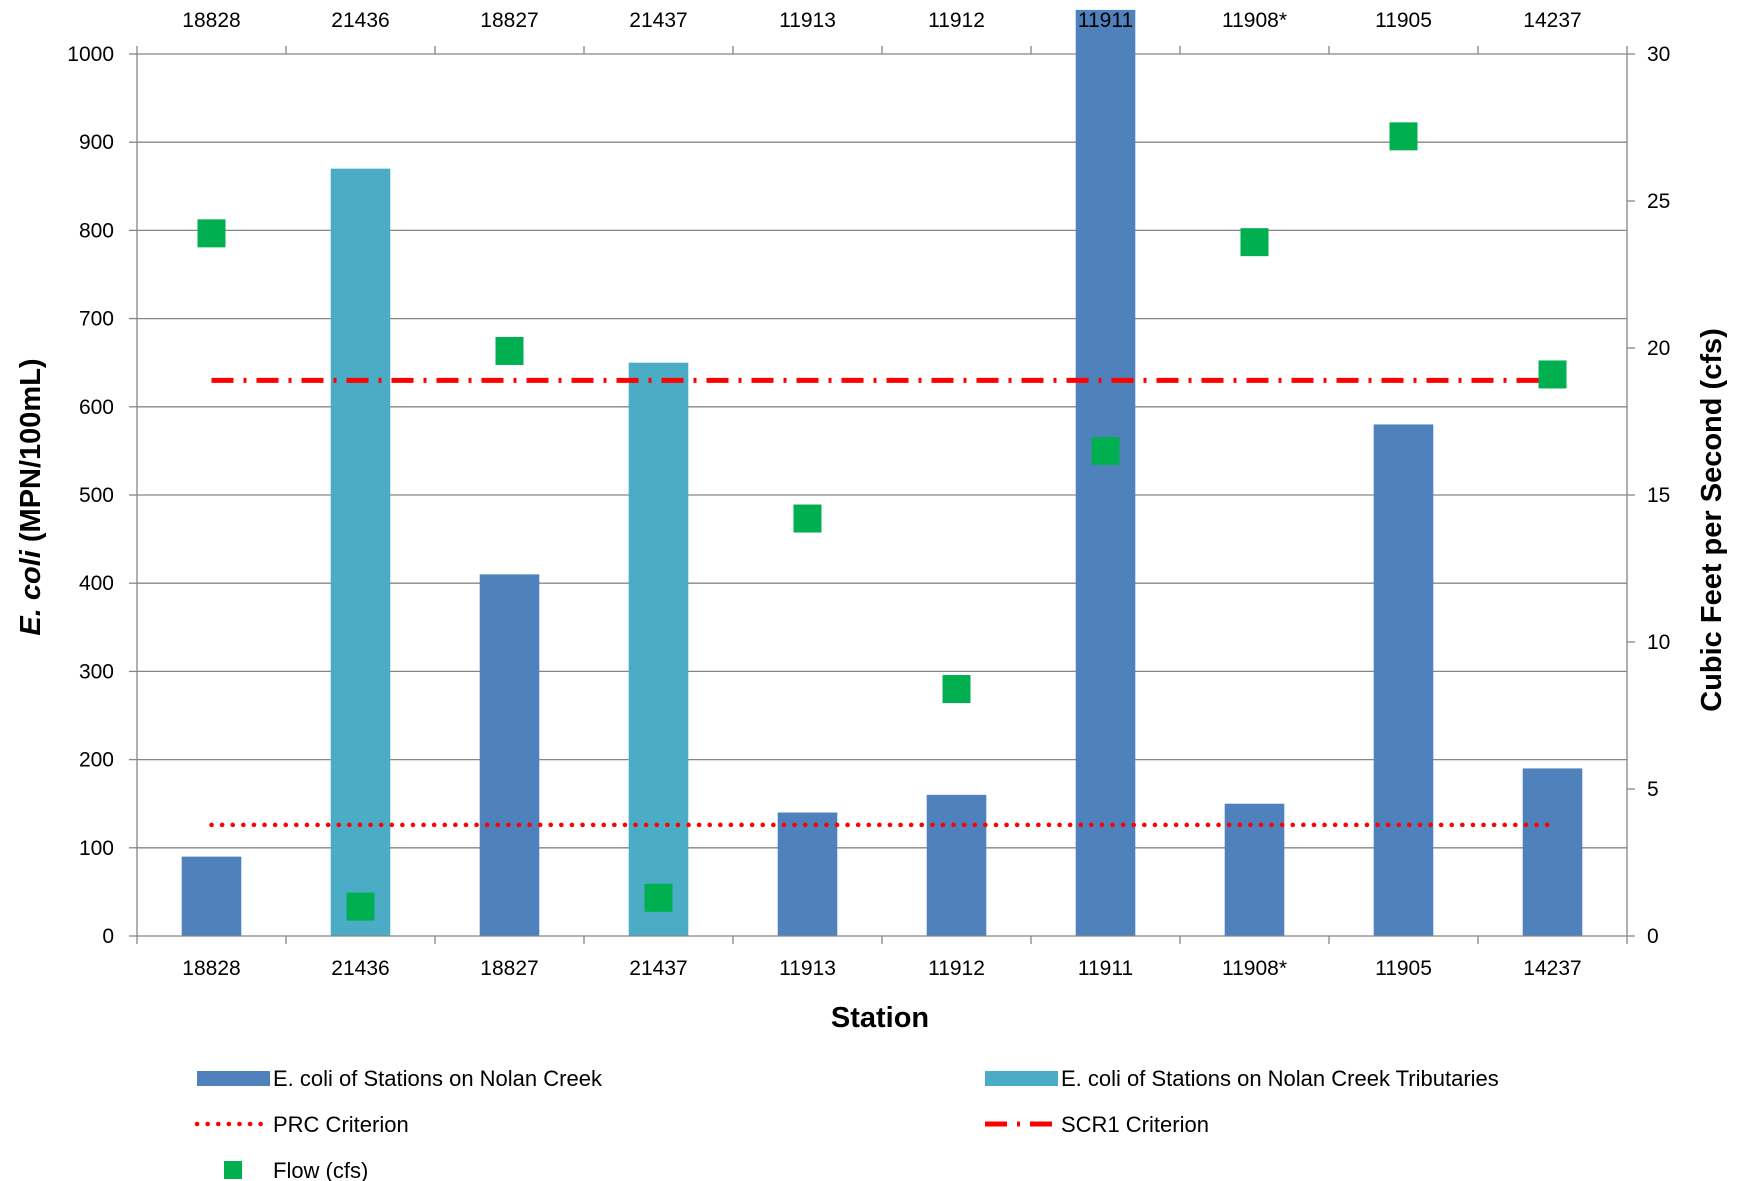 This screenshot has height=1181, width=1738. Describe the element at coordinates (211, 968) in the screenshot. I see `x-tick-label: 18828` at that location.